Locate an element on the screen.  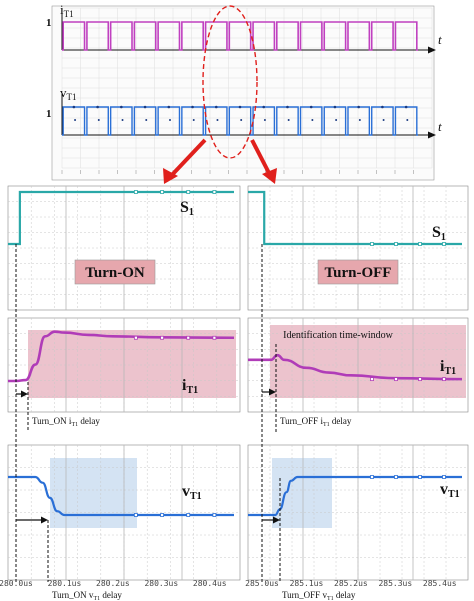
zoom-arrowhead-right is located at coordinates (269, 176).